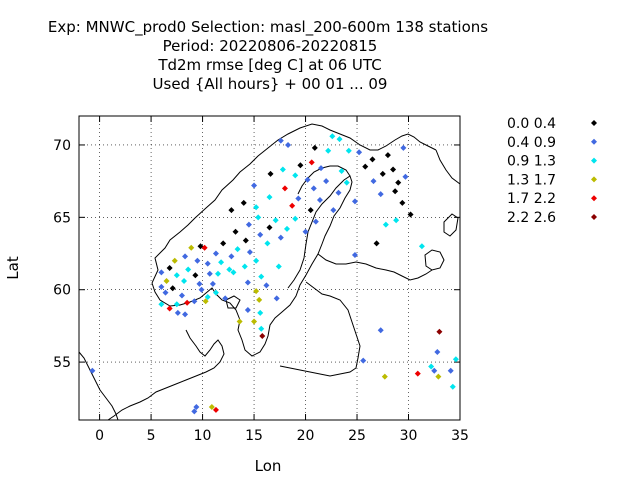 Image resolution: width=640 pixels, height=480 pixels. Describe the element at coordinates (531, 199) in the screenshot. I see `legend-label: 1.7 2.2` at that location.